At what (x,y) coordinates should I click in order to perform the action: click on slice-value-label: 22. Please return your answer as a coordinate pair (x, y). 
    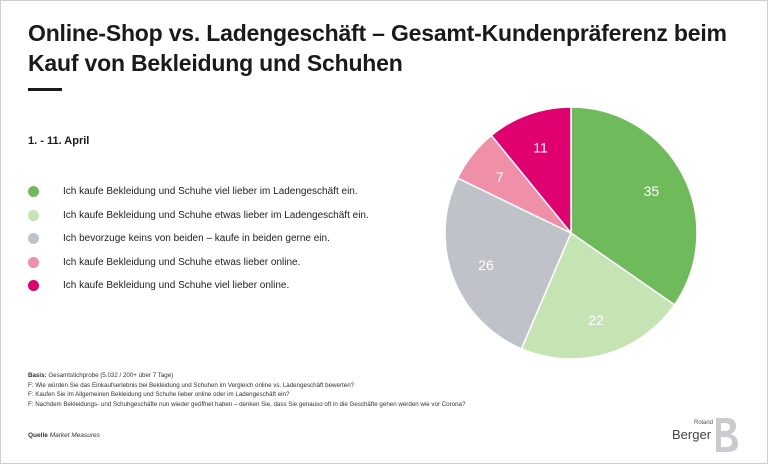
    Looking at the image, I should click on (596, 320).